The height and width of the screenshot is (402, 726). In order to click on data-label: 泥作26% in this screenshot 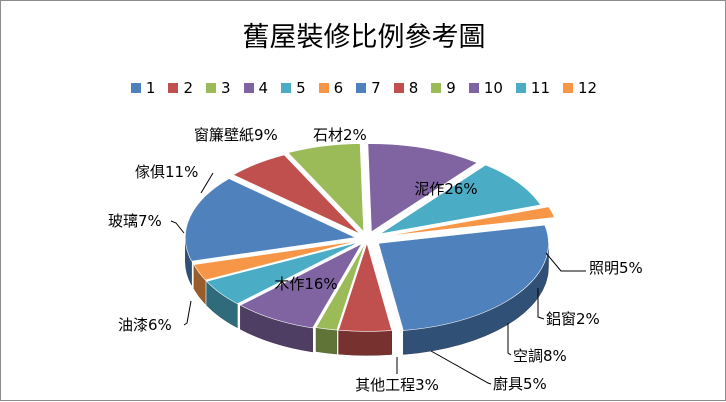, I will do `click(445, 189)`.